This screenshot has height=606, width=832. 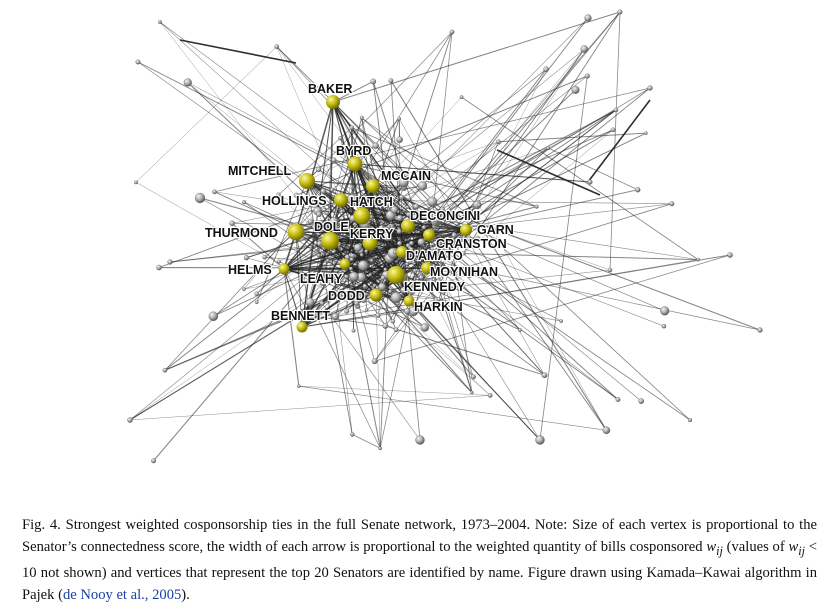 What do you see at coordinates (495, 230) in the screenshot?
I see `label-garn: GARN` at bounding box center [495, 230].